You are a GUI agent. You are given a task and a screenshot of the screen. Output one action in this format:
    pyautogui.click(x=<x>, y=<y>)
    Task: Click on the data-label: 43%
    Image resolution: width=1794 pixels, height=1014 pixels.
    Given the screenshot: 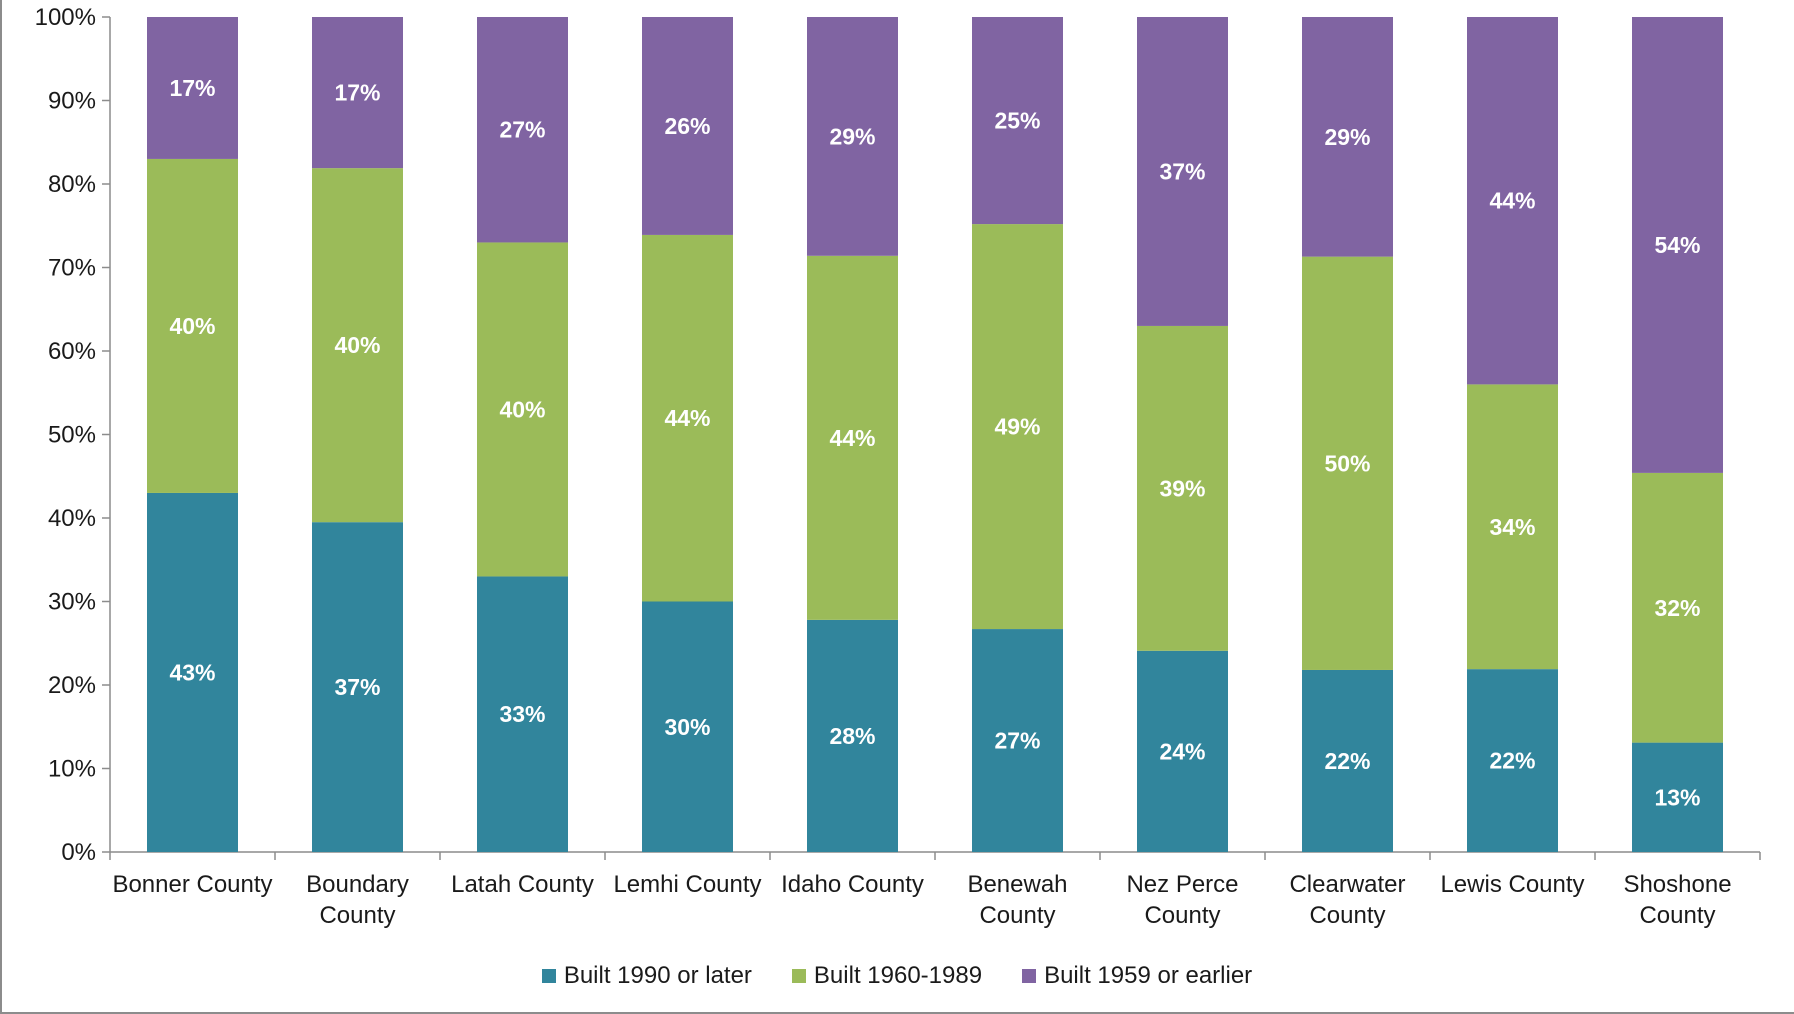 What is the action you would take?
    pyautogui.click(x=192, y=672)
    